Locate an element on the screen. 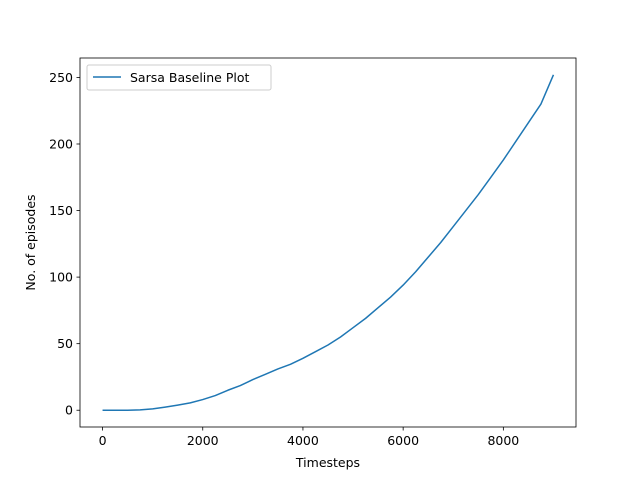 The width and height of the screenshot is (640, 480). x-tick-label: 8000 is located at coordinates (503, 440).